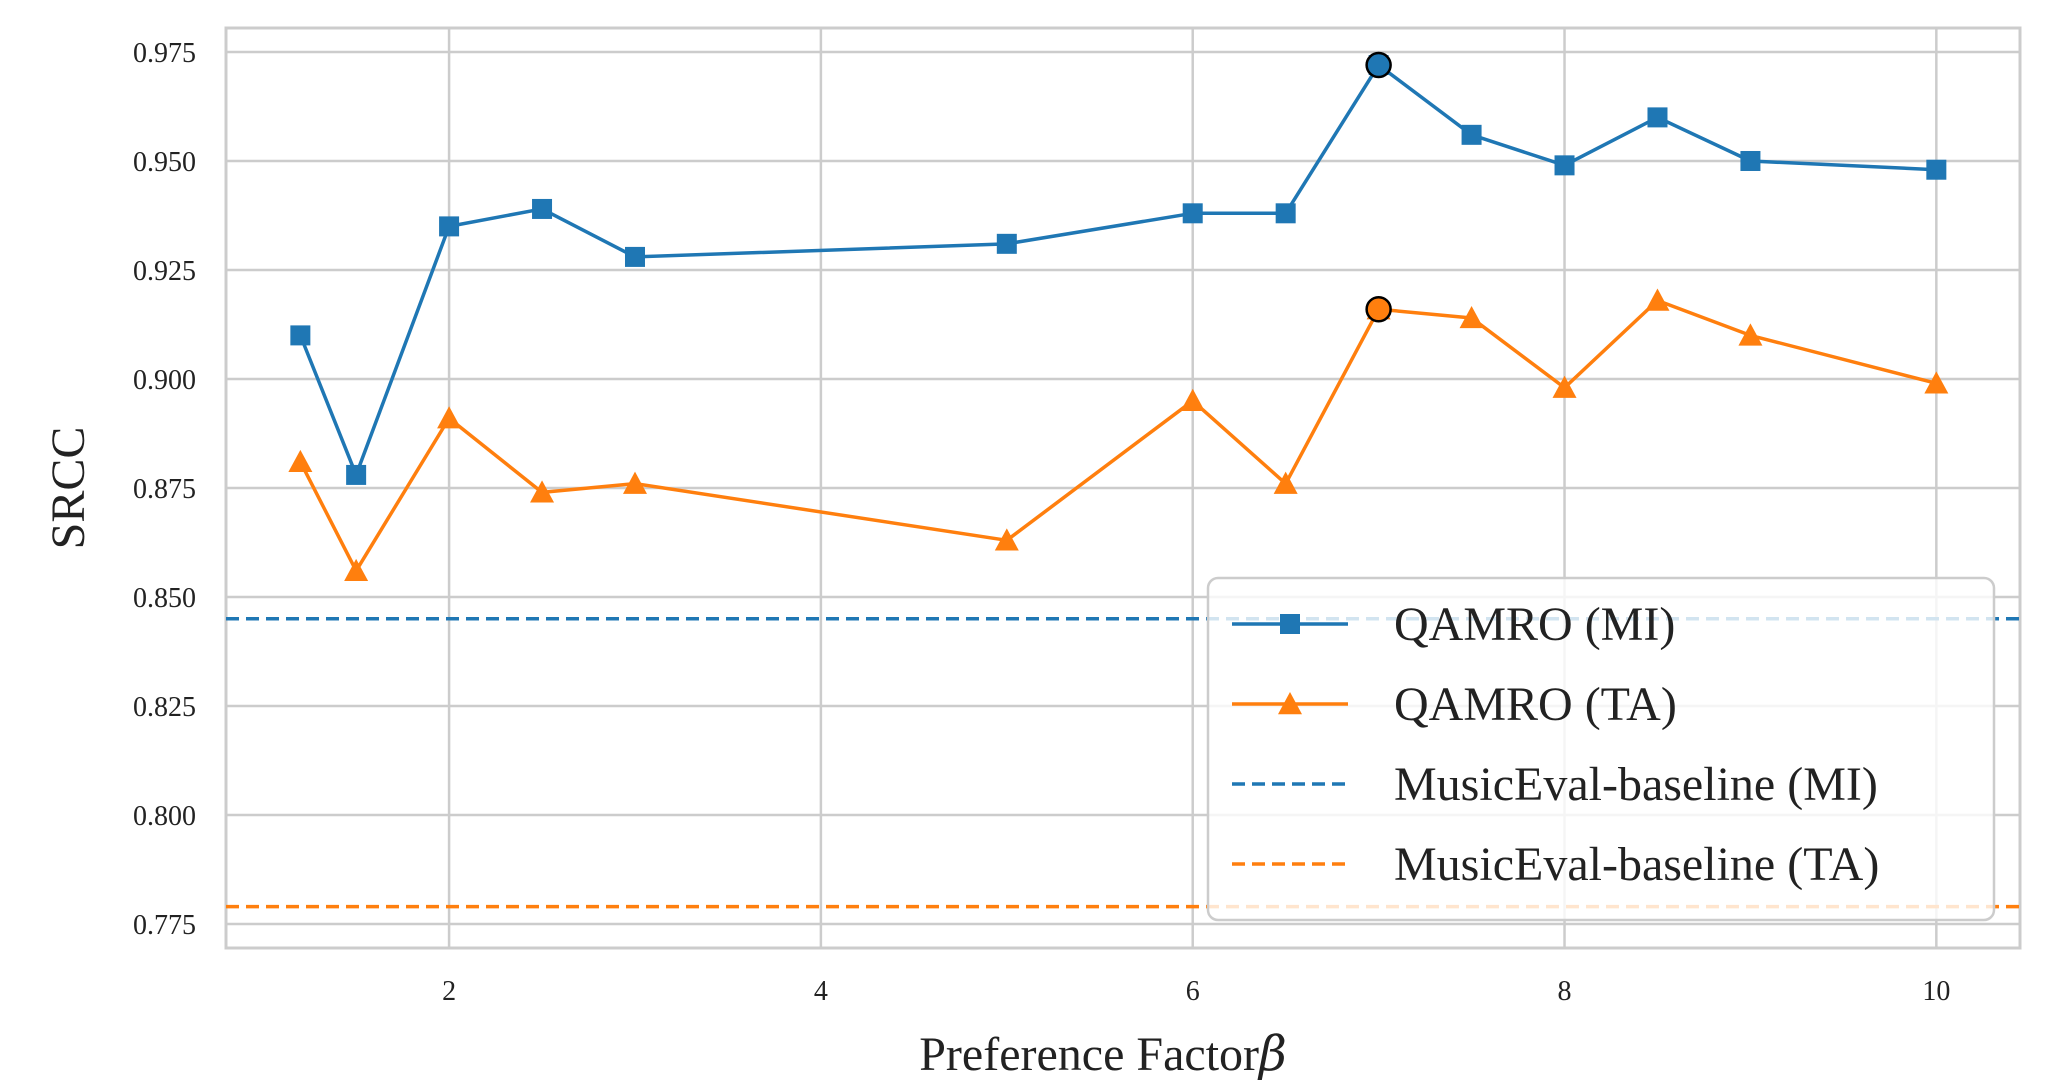 The height and width of the screenshot is (1084, 2064). I want to click on x-axis-title: Preference Factorβ, so click(1103, 1054).